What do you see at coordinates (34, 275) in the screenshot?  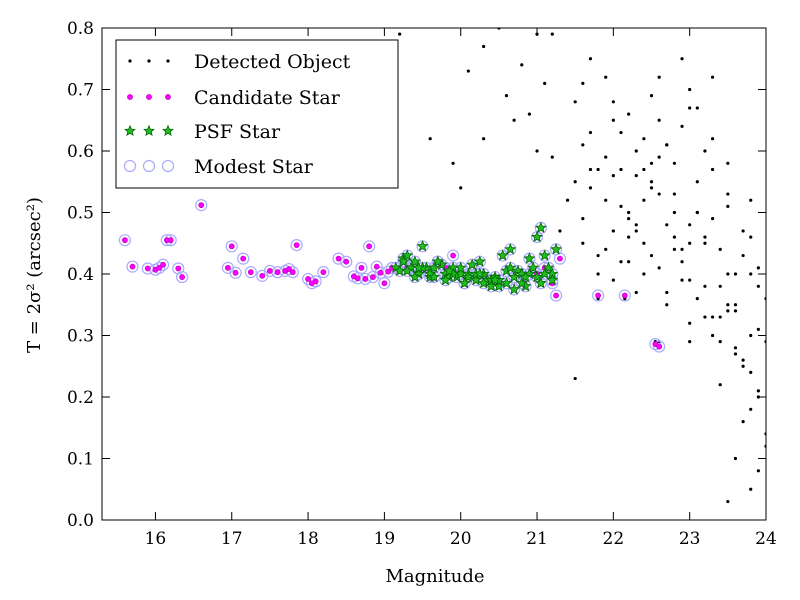 I see `y-axis-label: T = 2σ² (arcsec²)` at bounding box center [34, 275].